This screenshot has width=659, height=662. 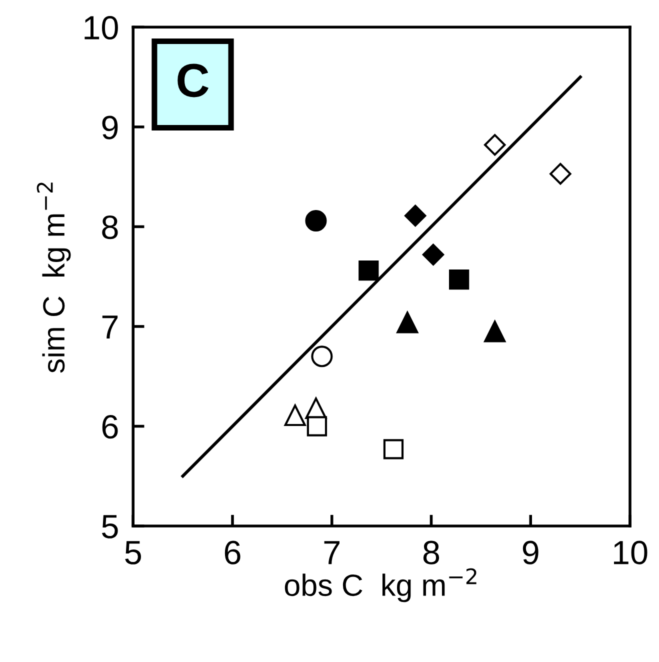 What do you see at coordinates (110, 526) in the screenshot?
I see `y-tick-label: 5` at bounding box center [110, 526].